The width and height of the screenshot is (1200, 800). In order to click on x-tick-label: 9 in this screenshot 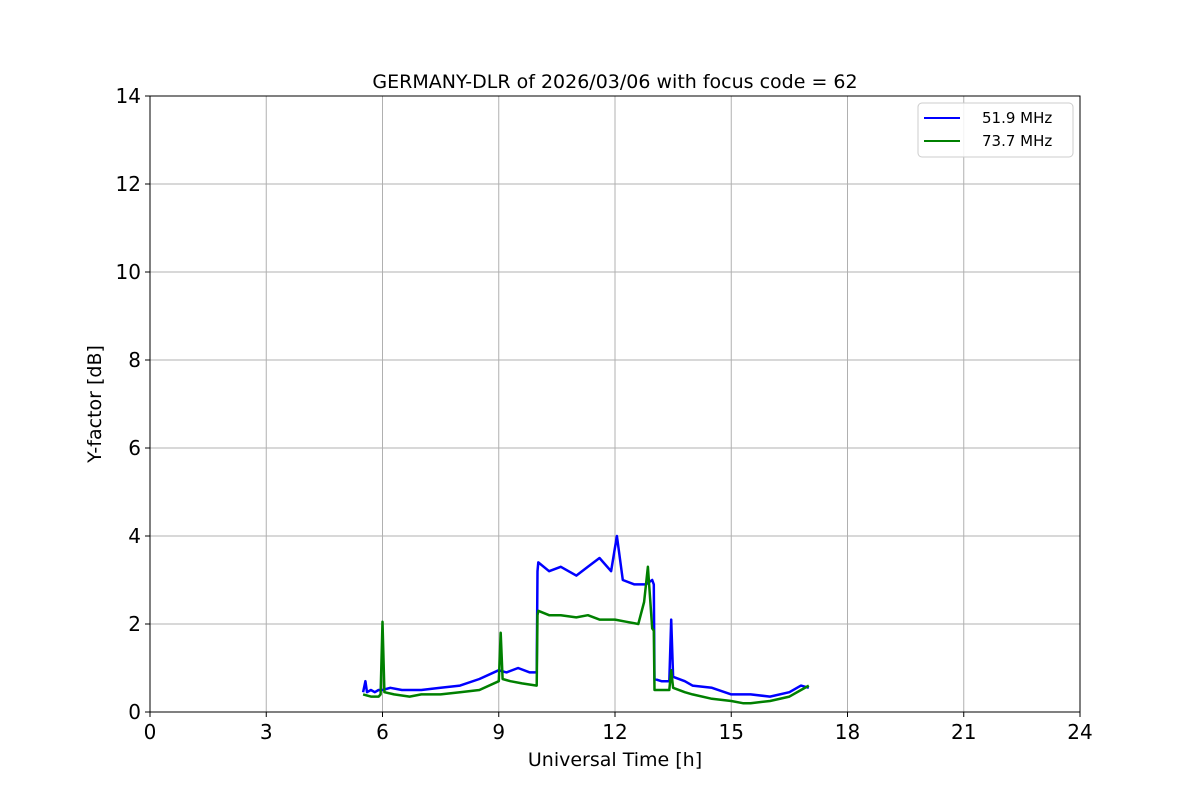, I will do `click(498, 732)`.